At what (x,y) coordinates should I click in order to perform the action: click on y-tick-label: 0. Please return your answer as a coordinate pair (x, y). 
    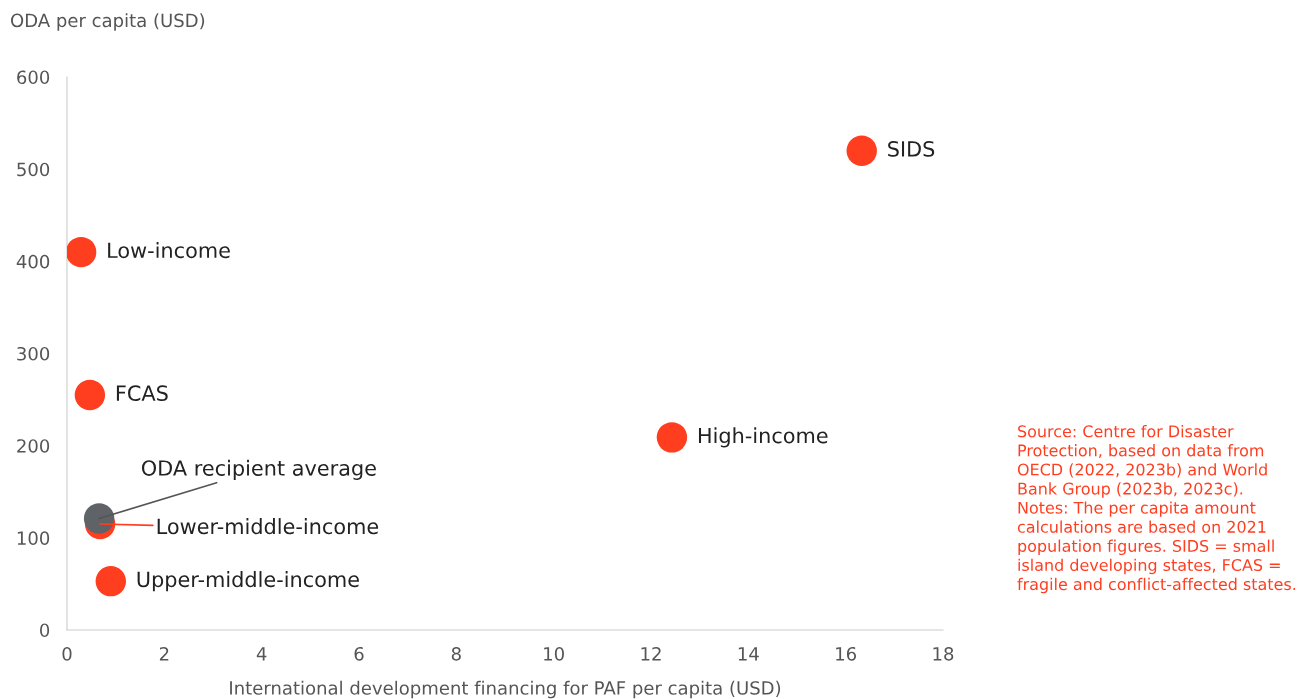
    Looking at the image, I should click on (45, 630).